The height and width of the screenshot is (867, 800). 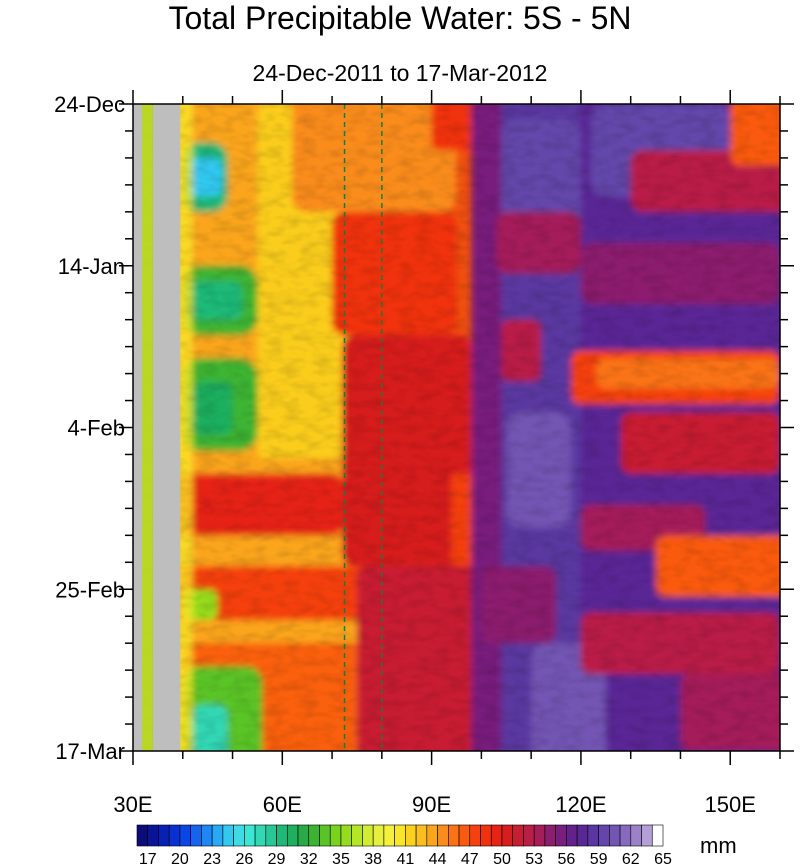 I want to click on x-tick-label-4: 150E, so click(x=730, y=804).